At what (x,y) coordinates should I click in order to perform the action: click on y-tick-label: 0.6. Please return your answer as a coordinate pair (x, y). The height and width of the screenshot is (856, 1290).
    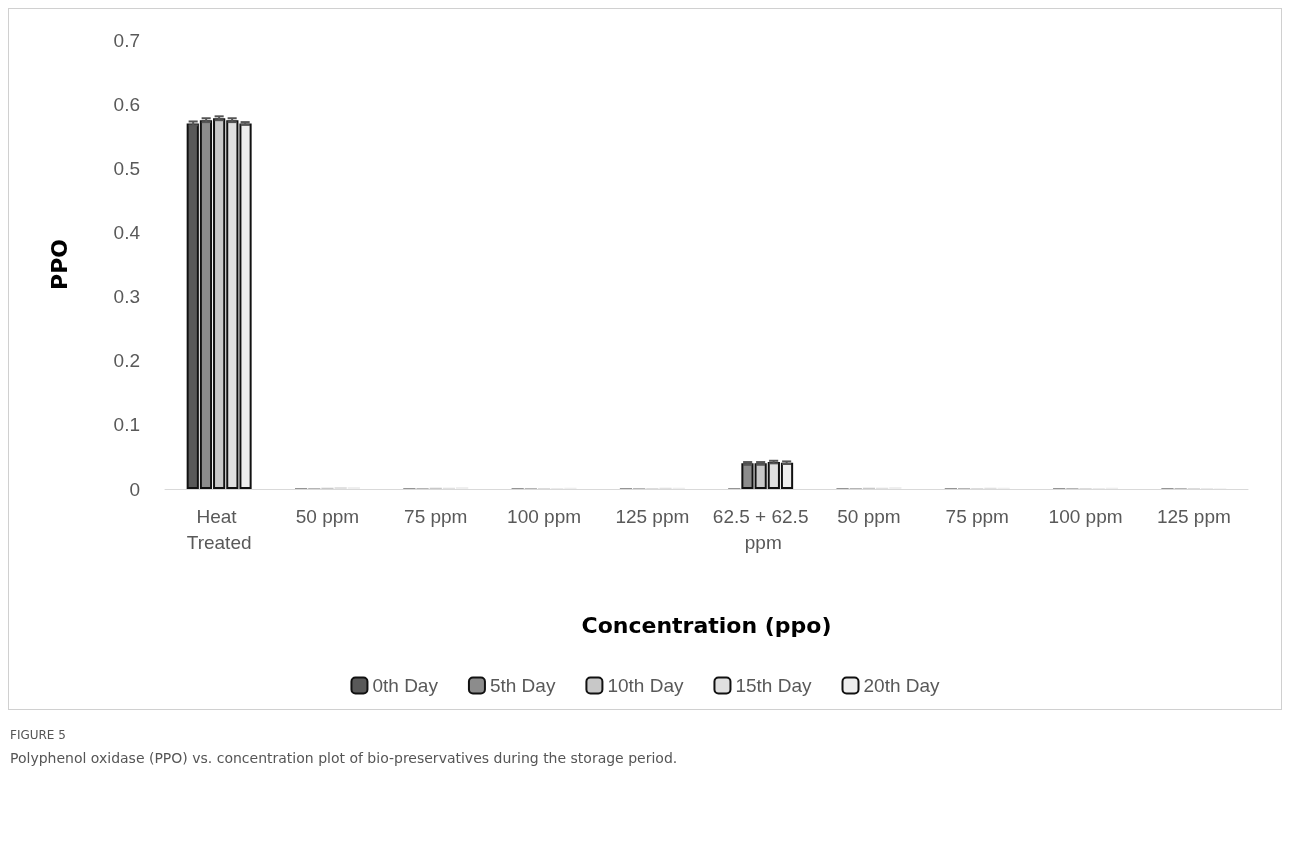
    Looking at the image, I should click on (126, 104).